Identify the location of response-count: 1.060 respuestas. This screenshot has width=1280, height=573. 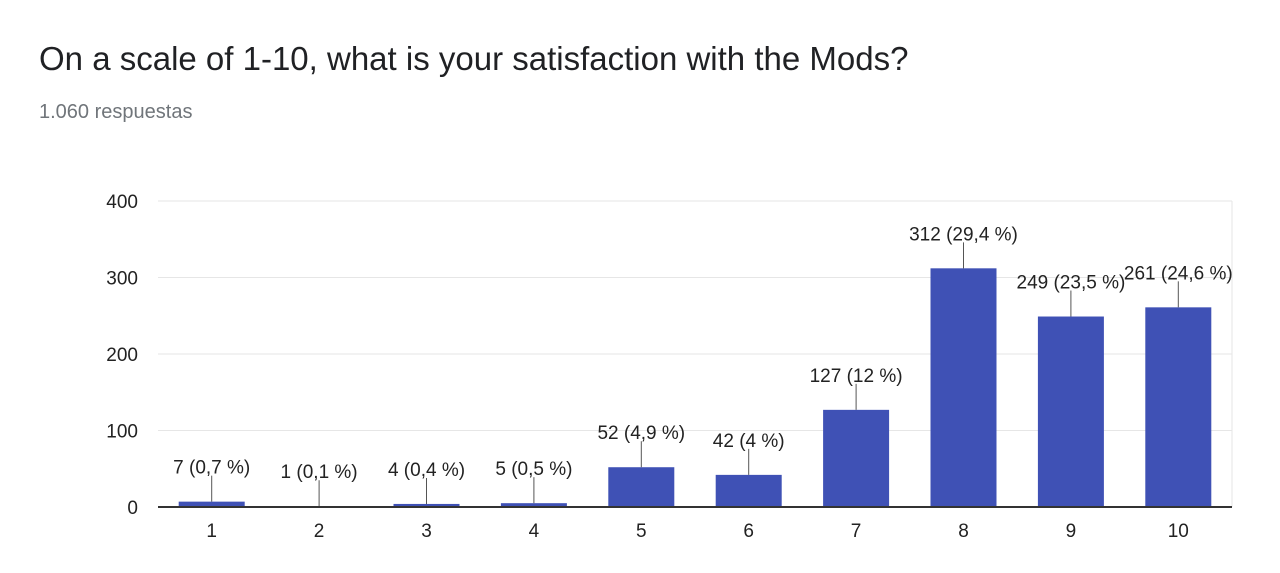
(116, 112).